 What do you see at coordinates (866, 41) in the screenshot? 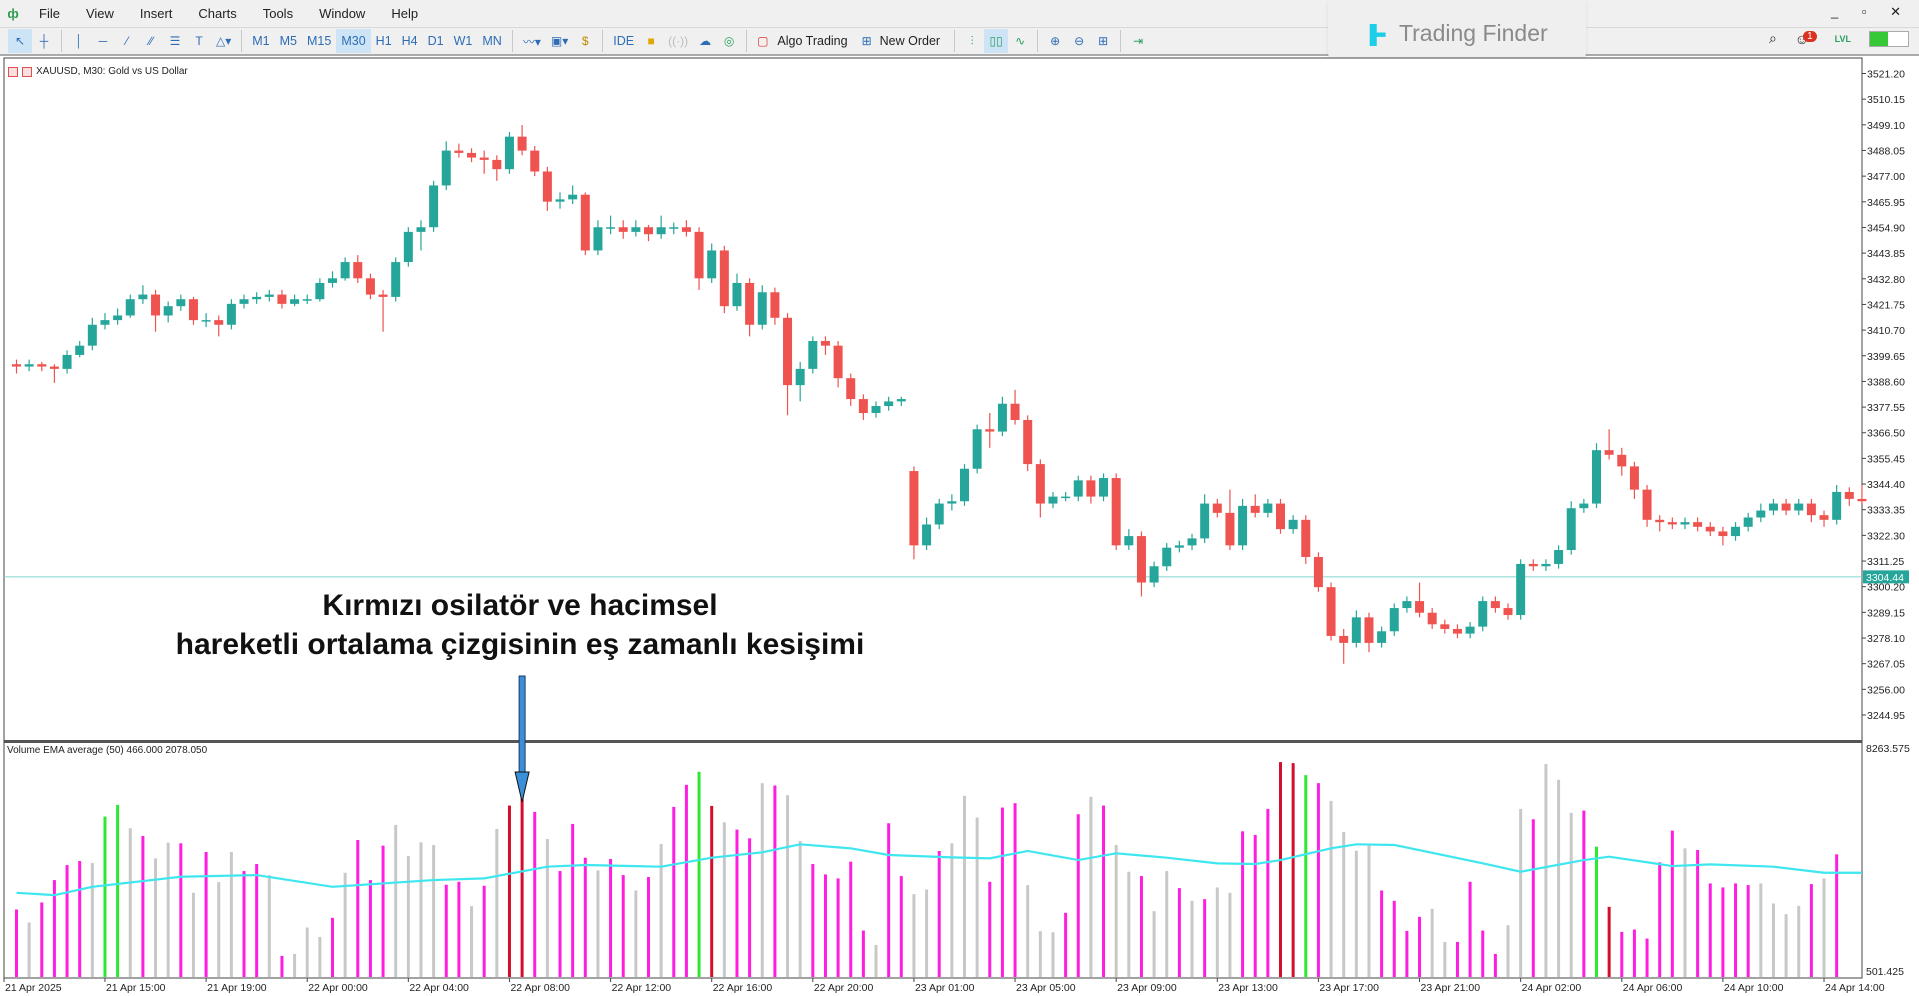
I see `plus-icon: ⊞` at bounding box center [866, 41].